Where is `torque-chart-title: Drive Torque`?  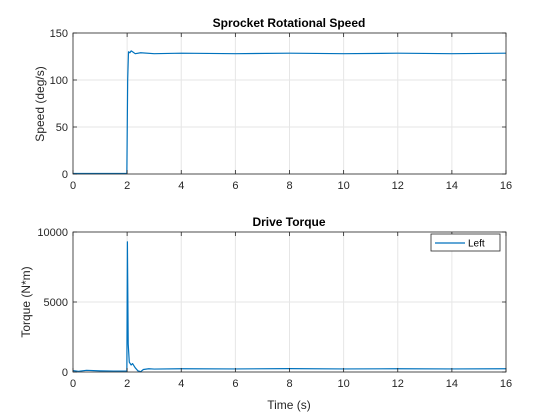
torque-chart-title: Drive Torque is located at coordinates (288, 222).